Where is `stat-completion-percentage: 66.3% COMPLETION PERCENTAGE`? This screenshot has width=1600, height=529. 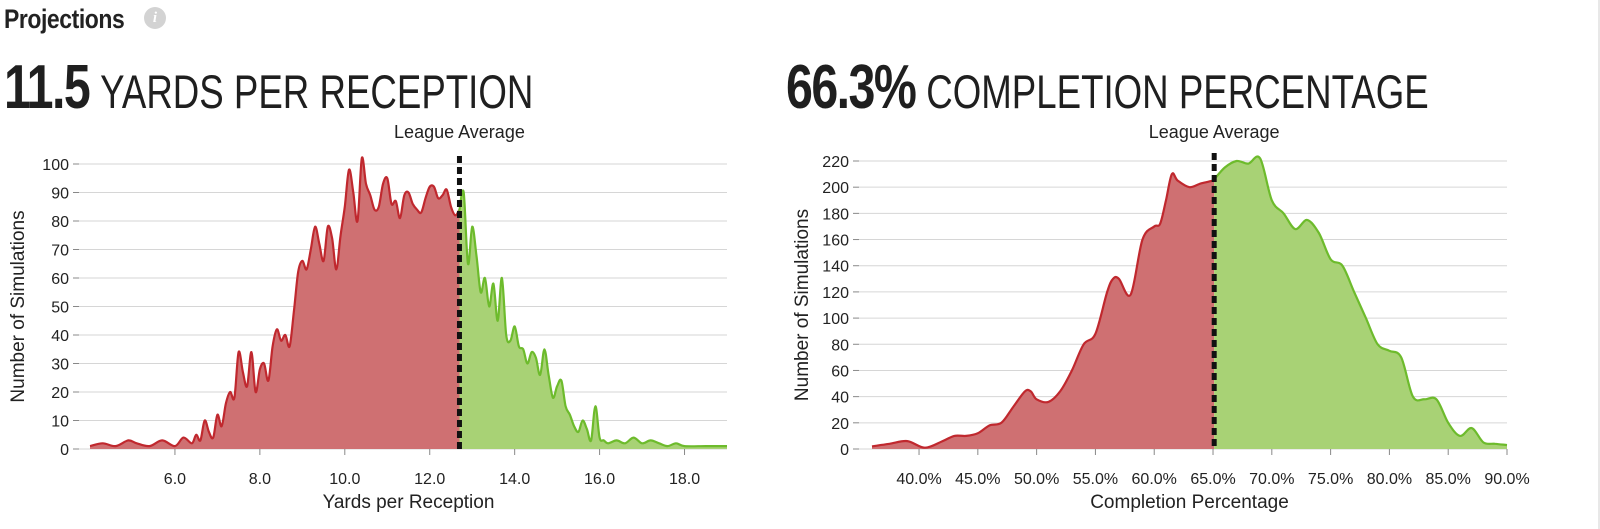
stat-completion-percentage: 66.3% COMPLETION PERCENTAGE is located at coordinates (1193, 87).